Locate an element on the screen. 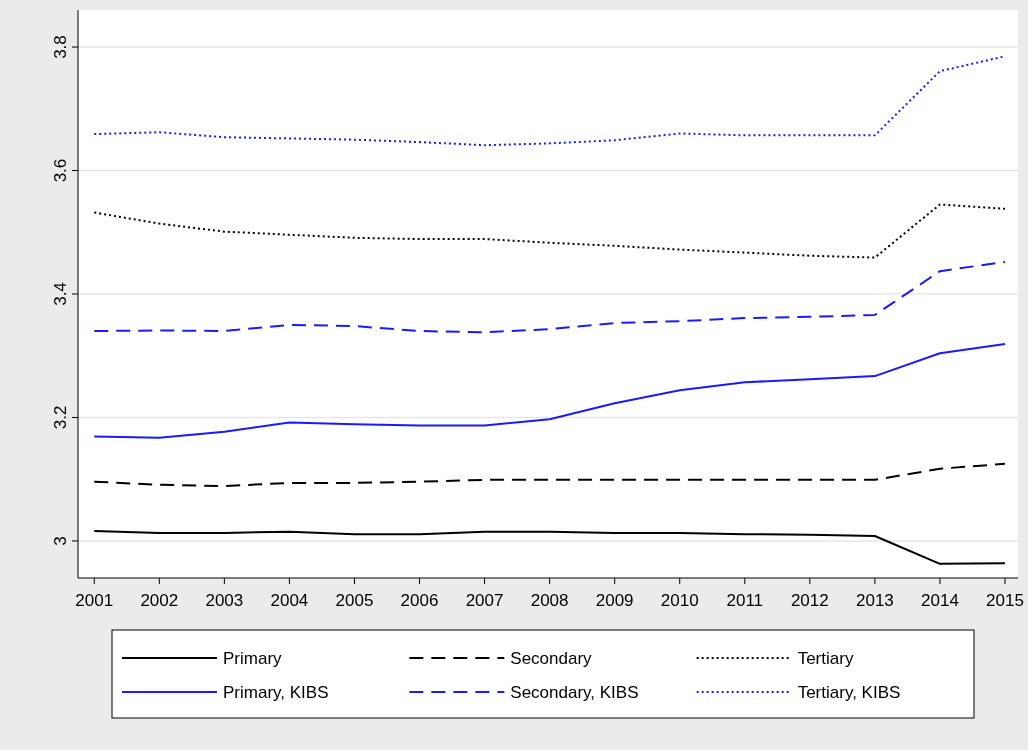  y-tick-label: 3.8 is located at coordinates (60, 47).